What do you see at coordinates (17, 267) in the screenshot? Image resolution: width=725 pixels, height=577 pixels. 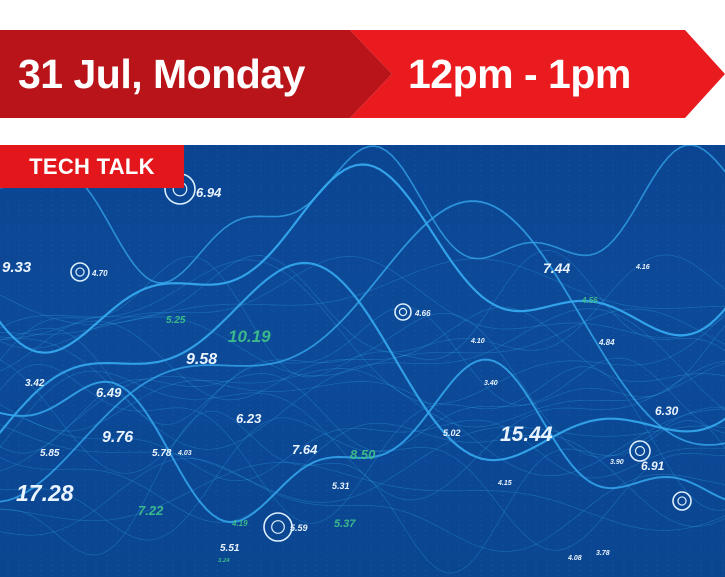 I see `graph-label: 9.33` at bounding box center [17, 267].